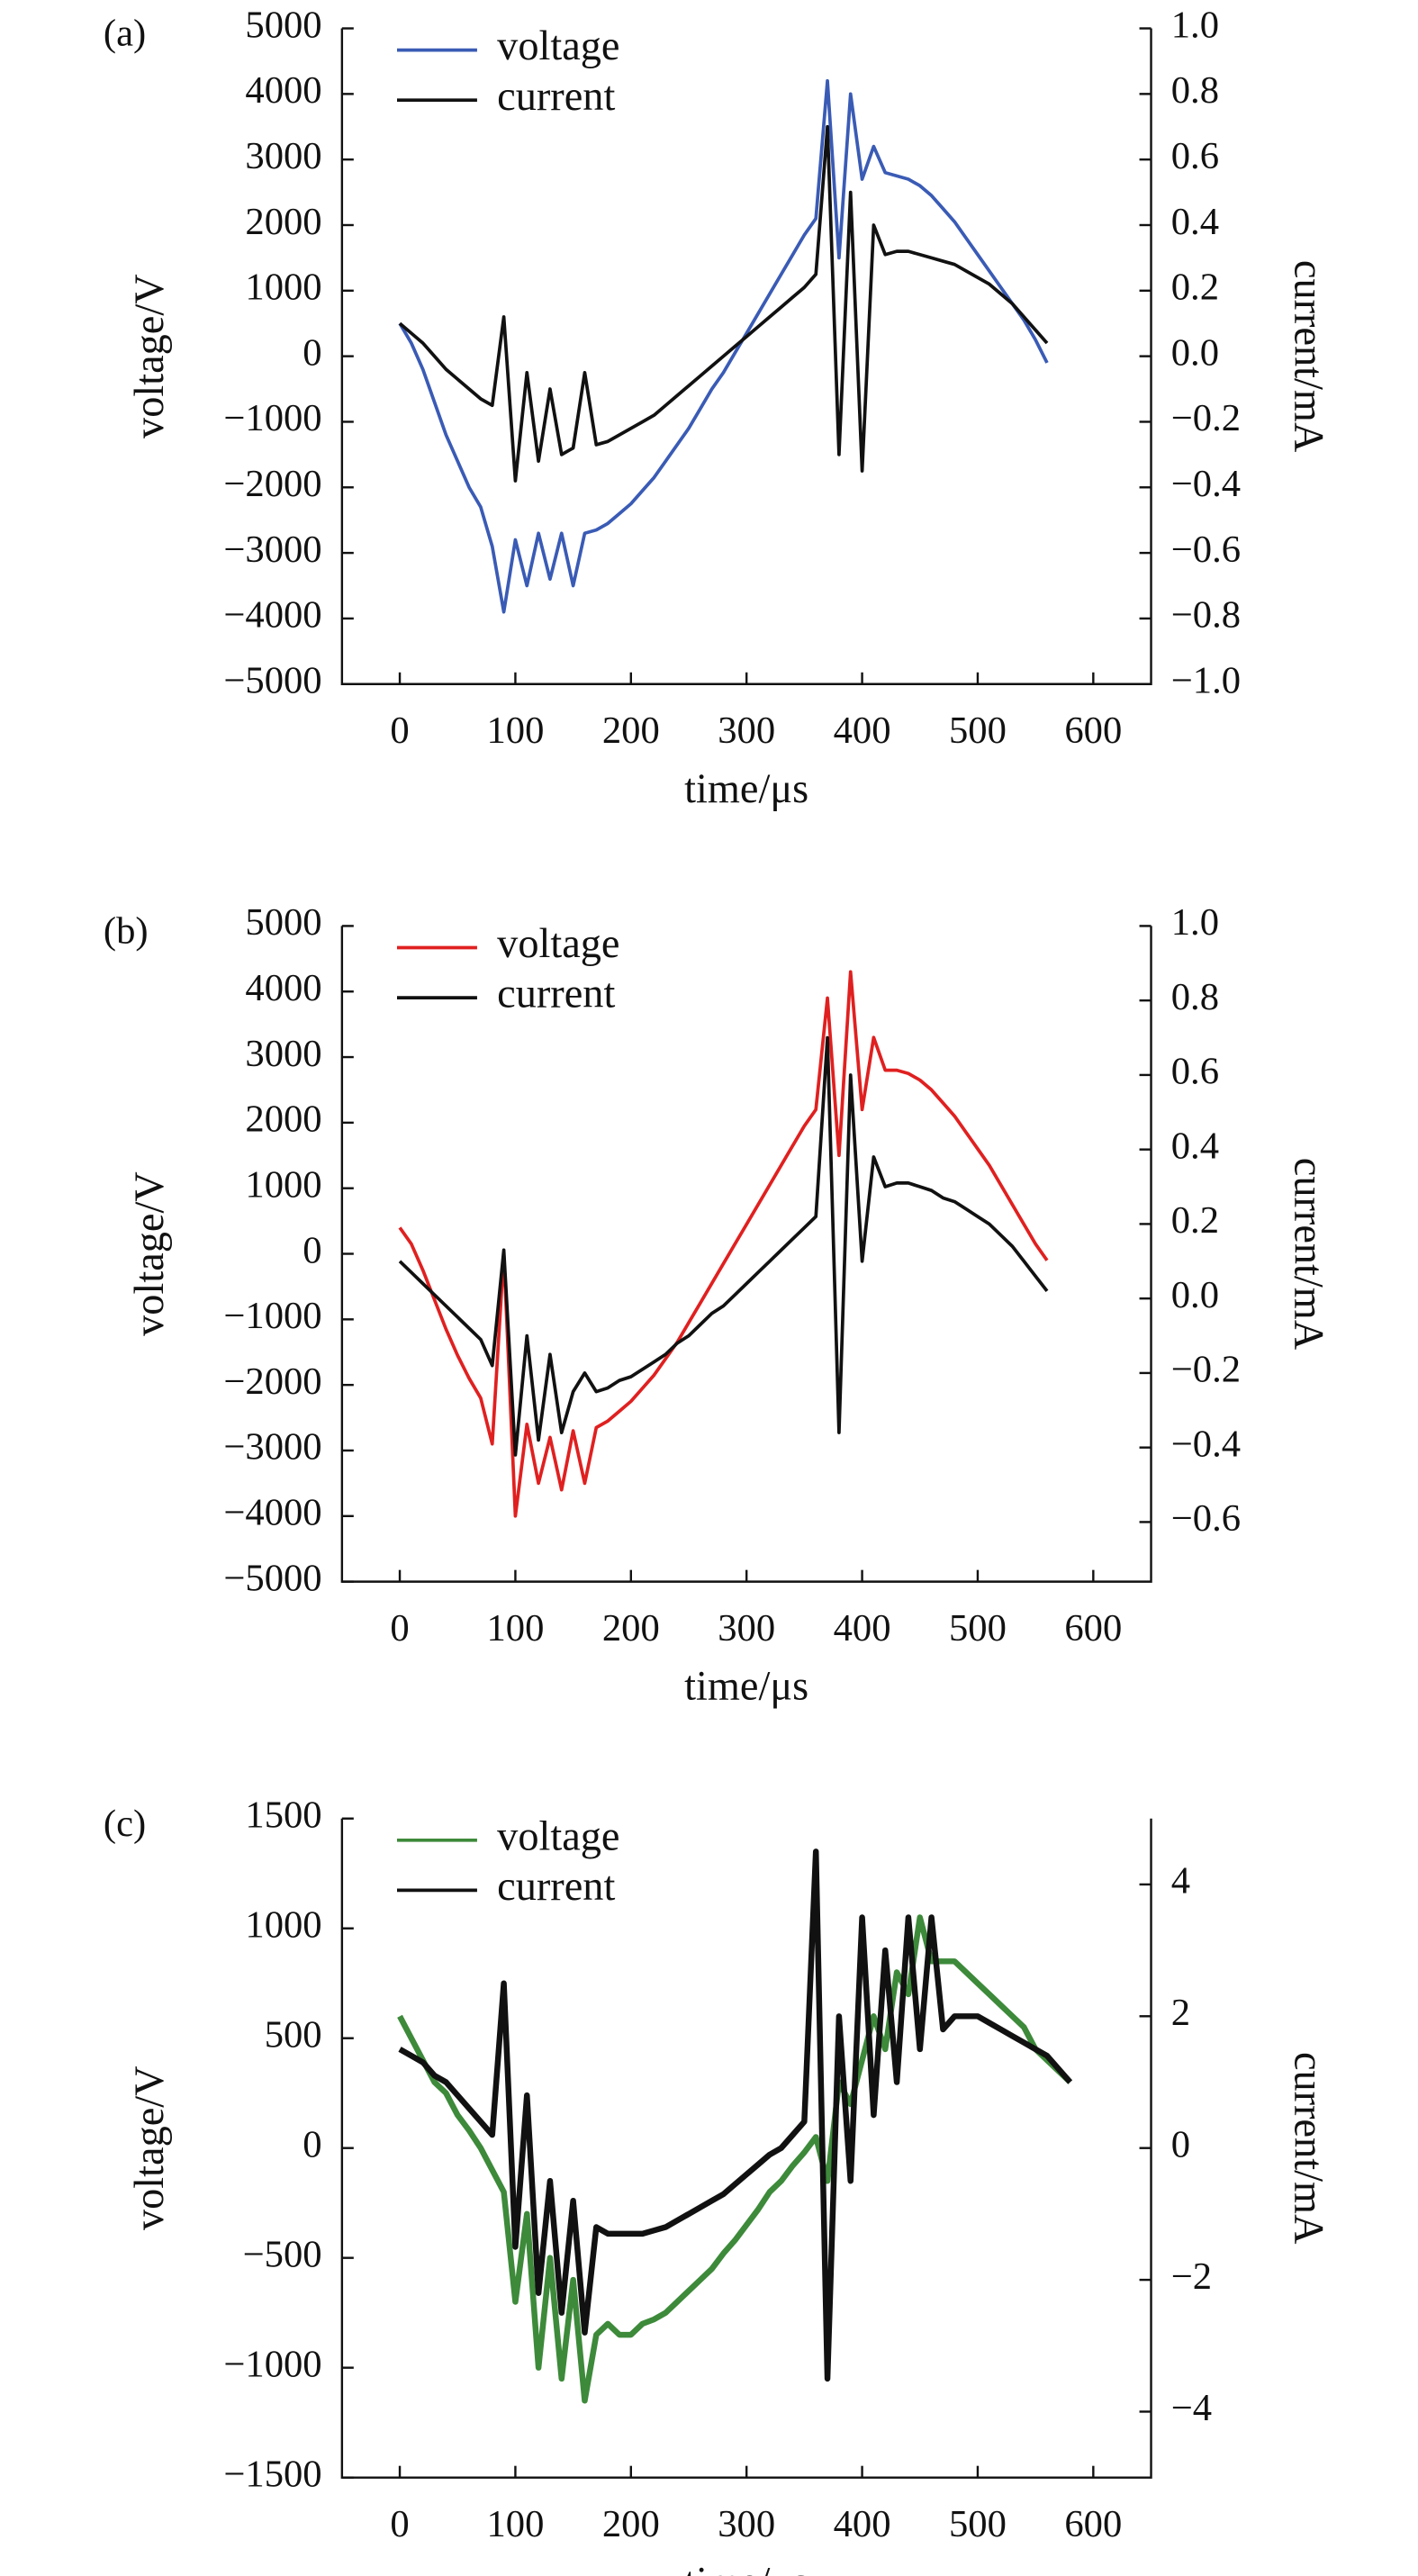 The width and height of the screenshot is (1418, 2576). What do you see at coordinates (282, 2254) in the screenshot?
I see `y-tick-label: −500` at bounding box center [282, 2254].